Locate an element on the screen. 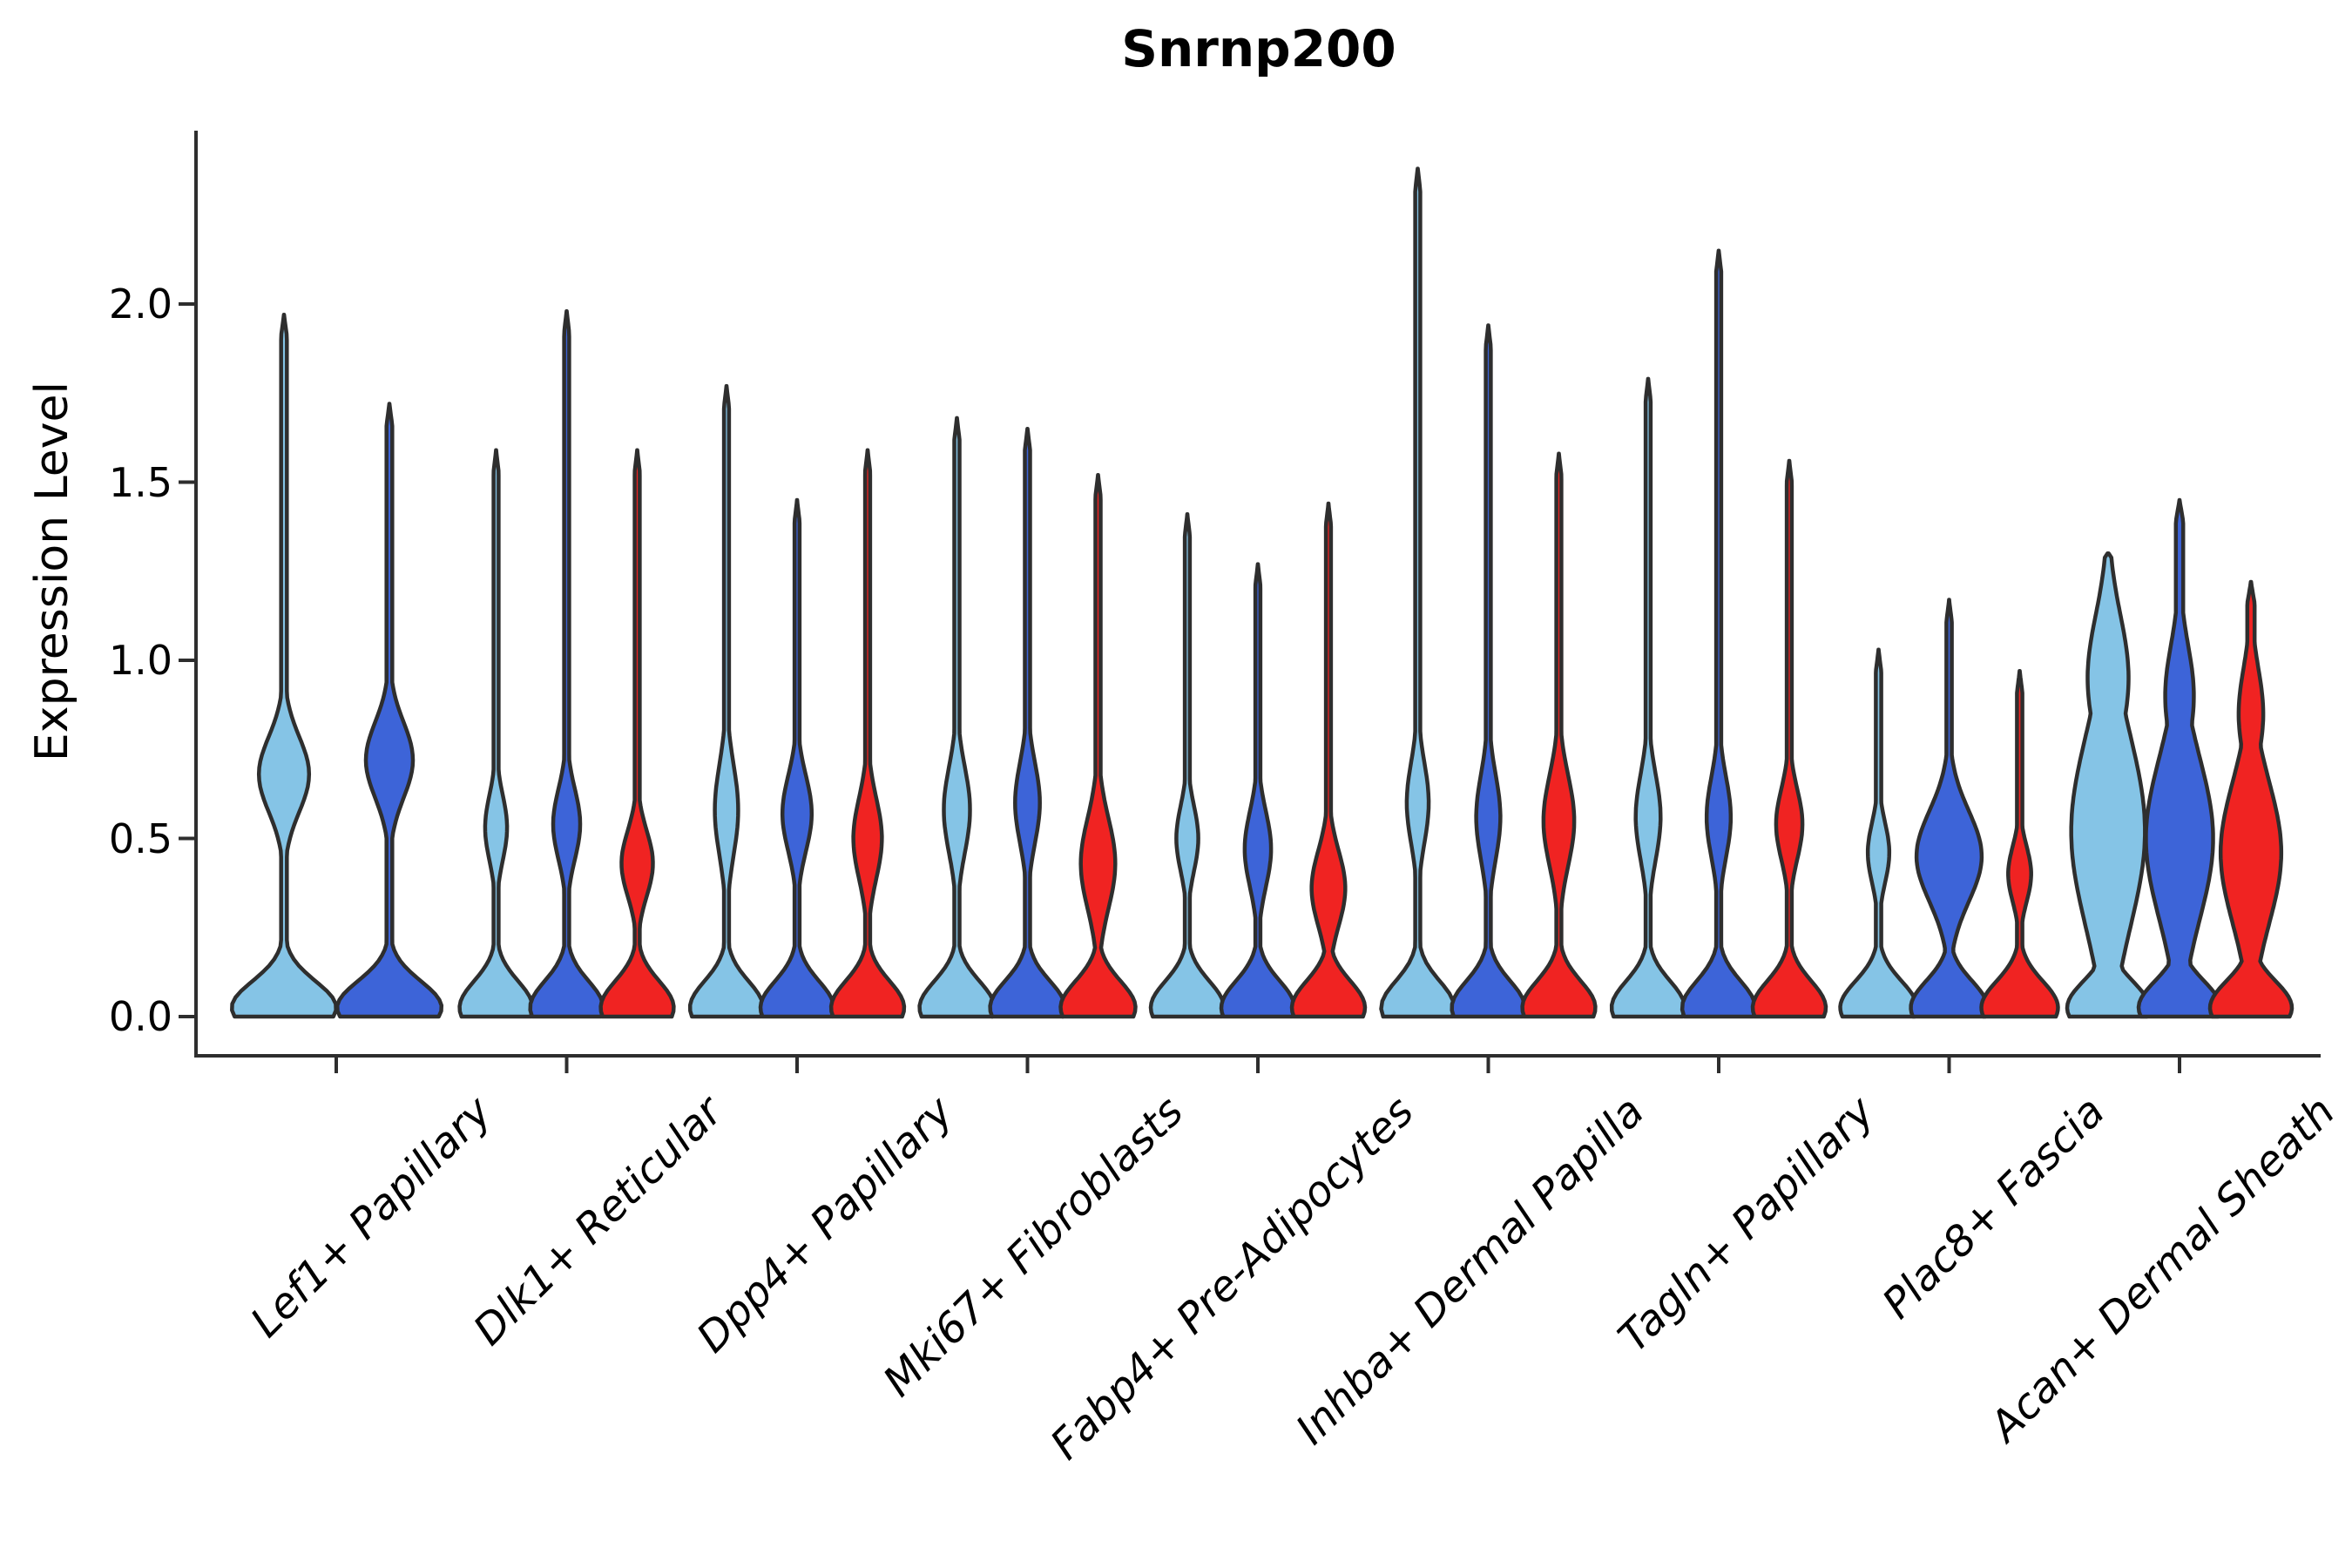 This screenshot has height=1568, width=2352. chart-title: Snrnp200 is located at coordinates (1258, 48).